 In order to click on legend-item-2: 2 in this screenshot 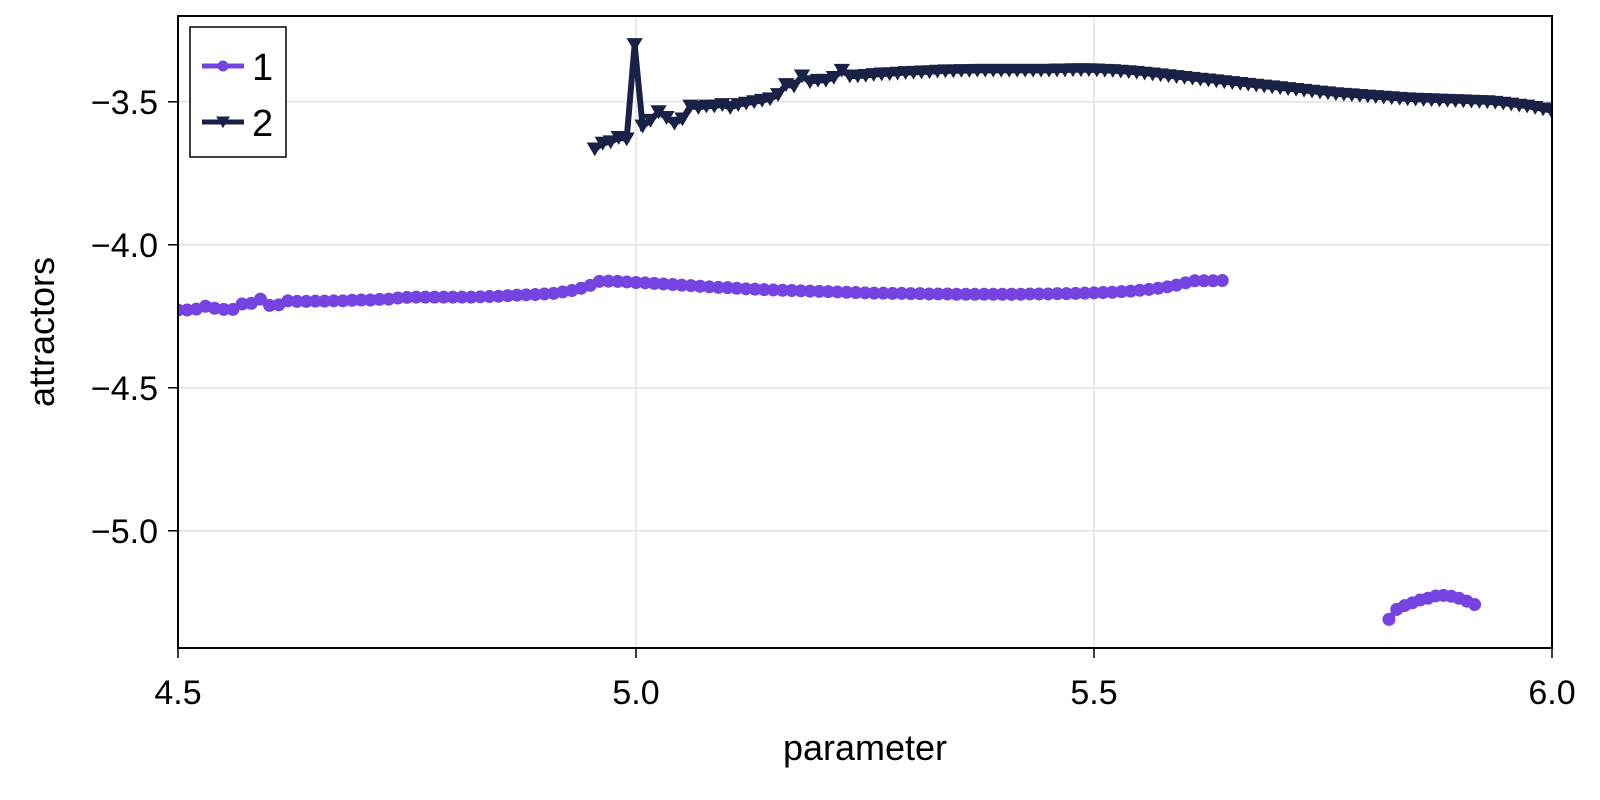, I will do `click(237, 124)`.